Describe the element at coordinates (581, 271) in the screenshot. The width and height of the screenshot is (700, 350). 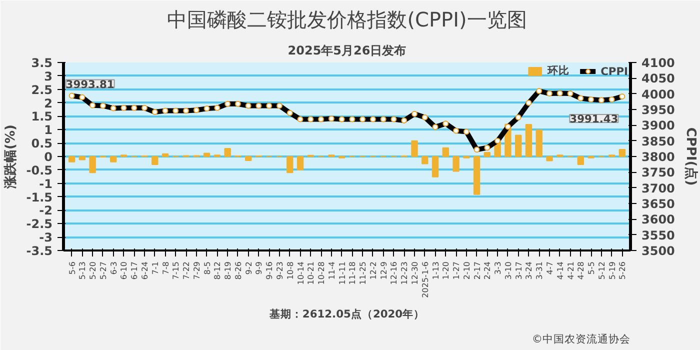
I see `x-tick-label: 4-28` at that location.